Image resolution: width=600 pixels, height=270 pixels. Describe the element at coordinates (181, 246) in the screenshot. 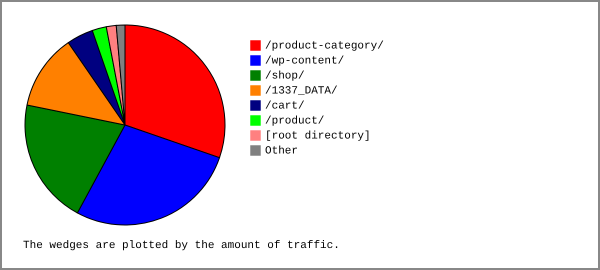

I see `text: The wedges are plotted by the amount of traffic.` at that location.